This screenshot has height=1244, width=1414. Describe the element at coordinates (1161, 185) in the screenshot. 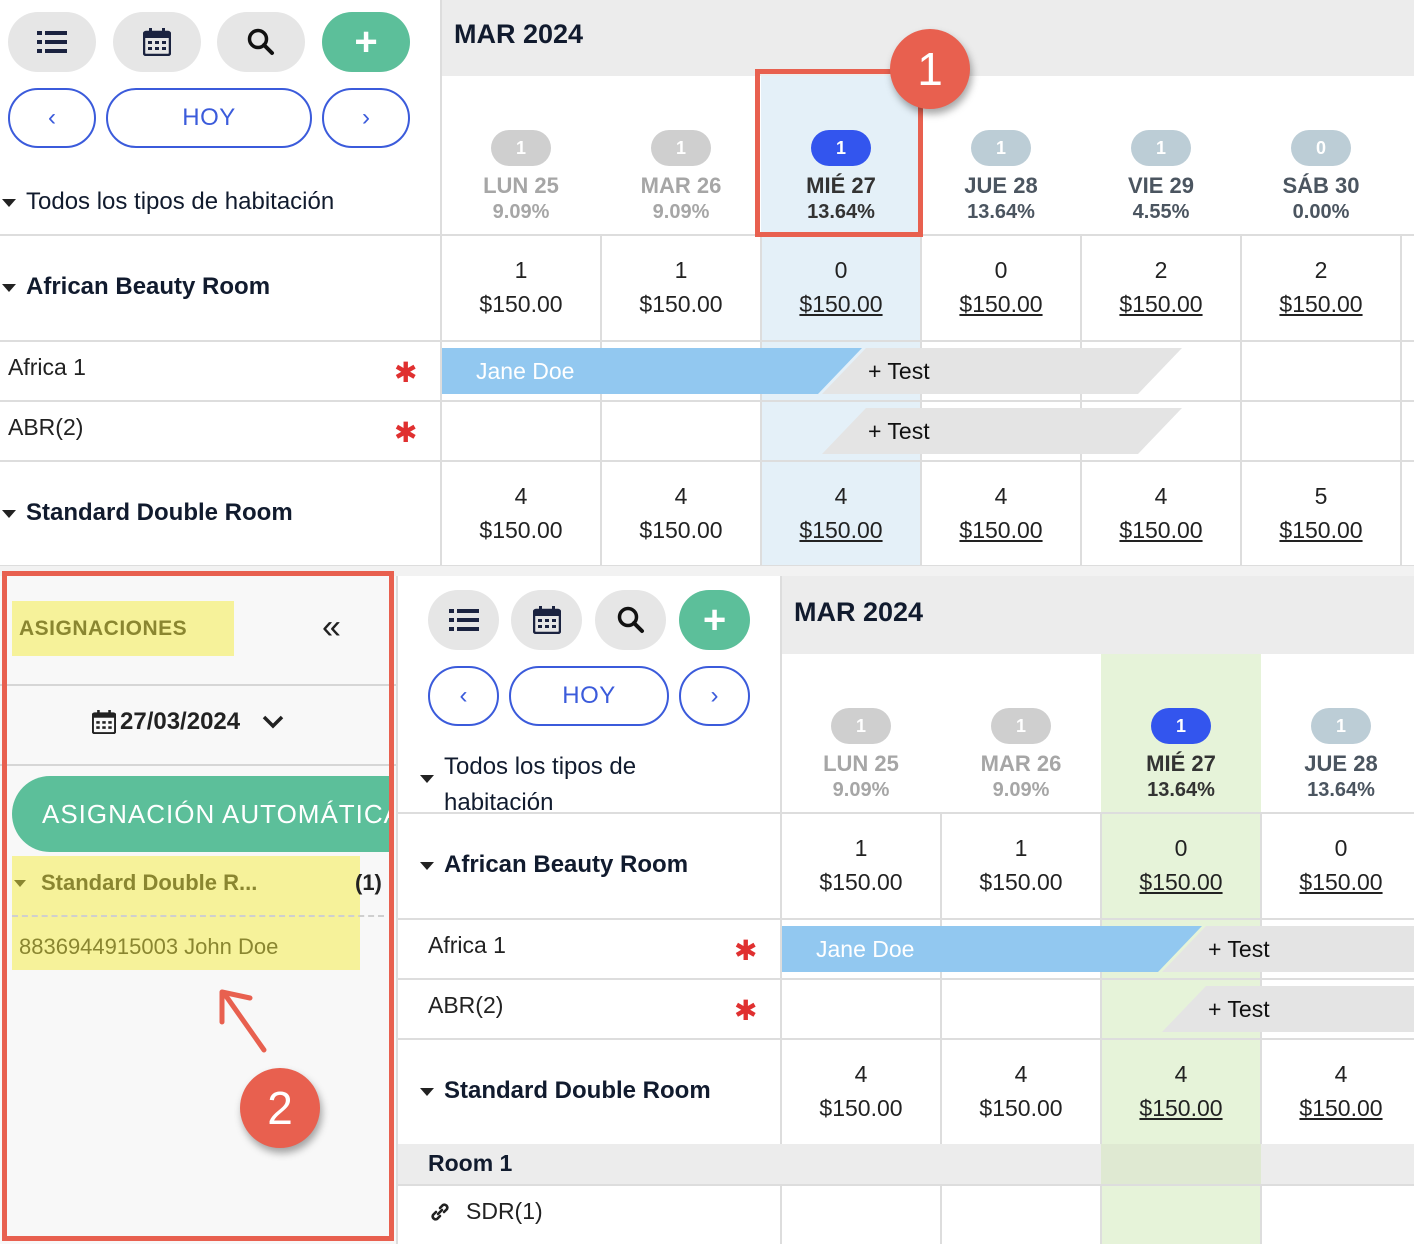

I see `day-name: VIE 29` at that location.